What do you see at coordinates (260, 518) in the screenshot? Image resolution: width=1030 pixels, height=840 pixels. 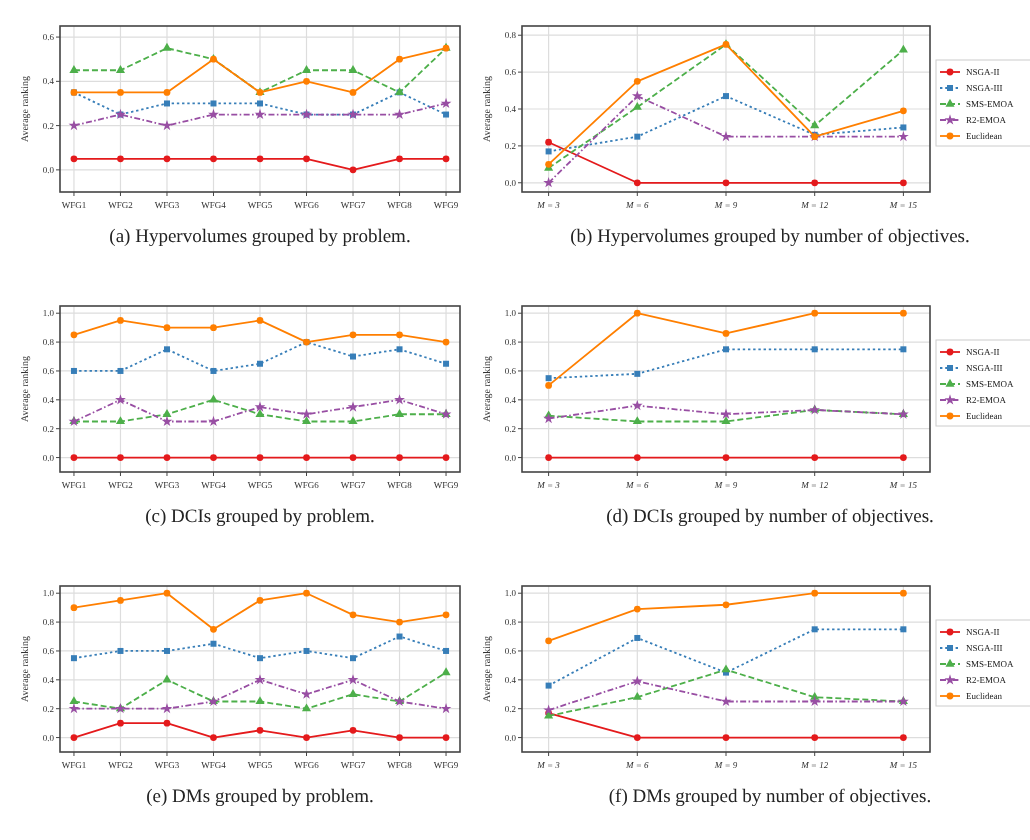 I see `text: (c) DCIs grouped by problem.` at bounding box center [260, 518].